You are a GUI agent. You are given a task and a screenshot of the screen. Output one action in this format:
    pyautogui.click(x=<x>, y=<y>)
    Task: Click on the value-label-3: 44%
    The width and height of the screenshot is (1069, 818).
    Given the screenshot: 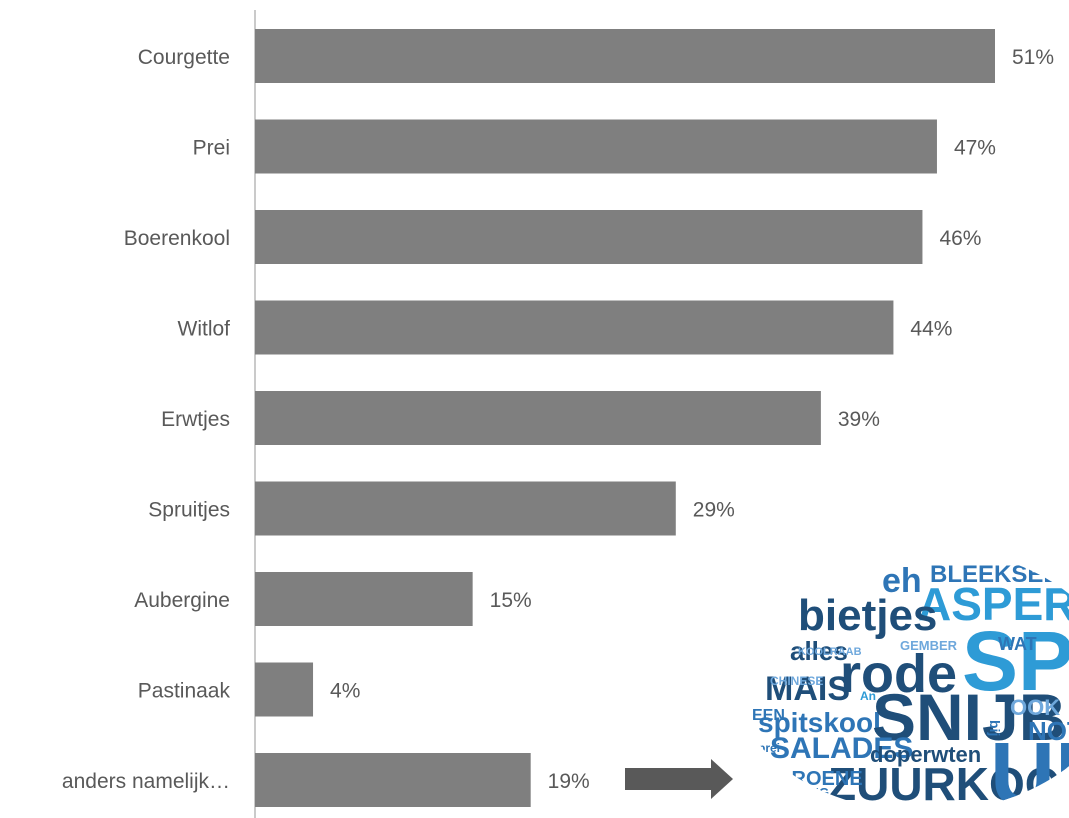 What is the action you would take?
    pyautogui.click(x=931, y=329)
    